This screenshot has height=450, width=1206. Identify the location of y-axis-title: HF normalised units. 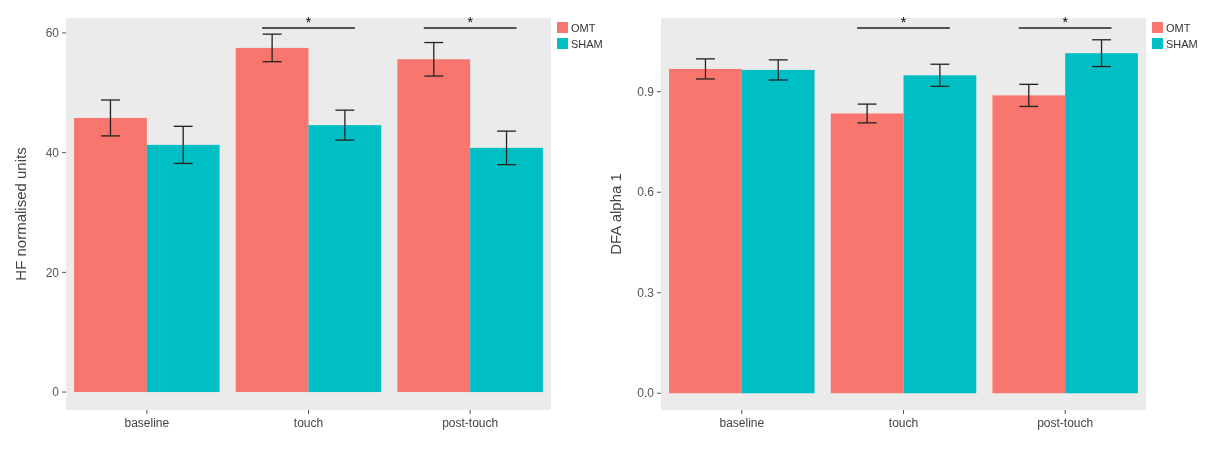
(20, 214).